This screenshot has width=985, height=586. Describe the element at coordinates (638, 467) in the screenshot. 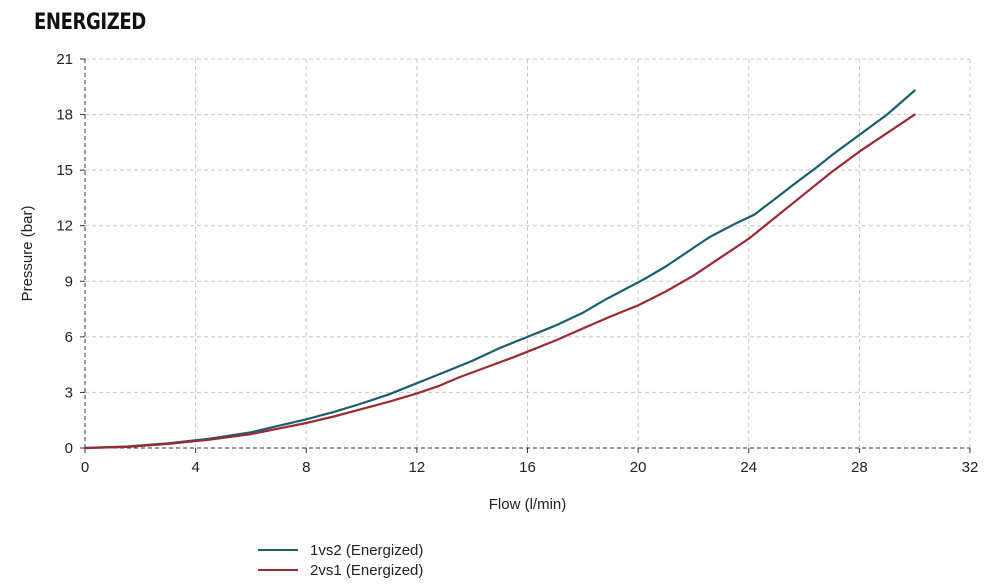

I see `x-tick-label: 20` at that location.